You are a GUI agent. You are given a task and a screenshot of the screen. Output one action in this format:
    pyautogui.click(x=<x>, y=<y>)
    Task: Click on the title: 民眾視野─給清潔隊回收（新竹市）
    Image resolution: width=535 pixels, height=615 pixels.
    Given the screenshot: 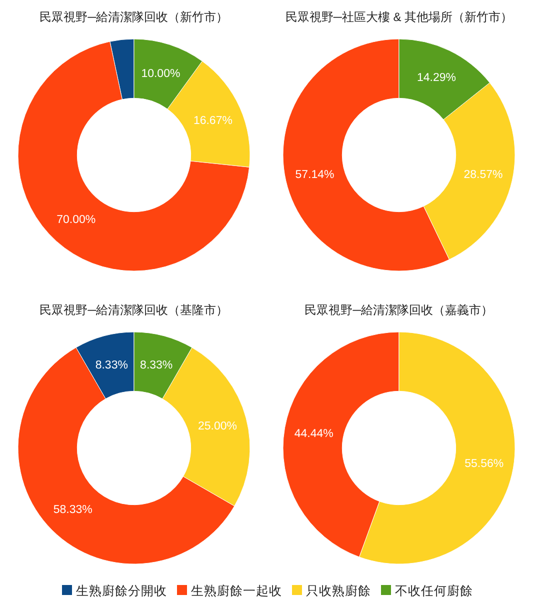 What is the action you would take?
    pyautogui.click(x=134, y=17)
    